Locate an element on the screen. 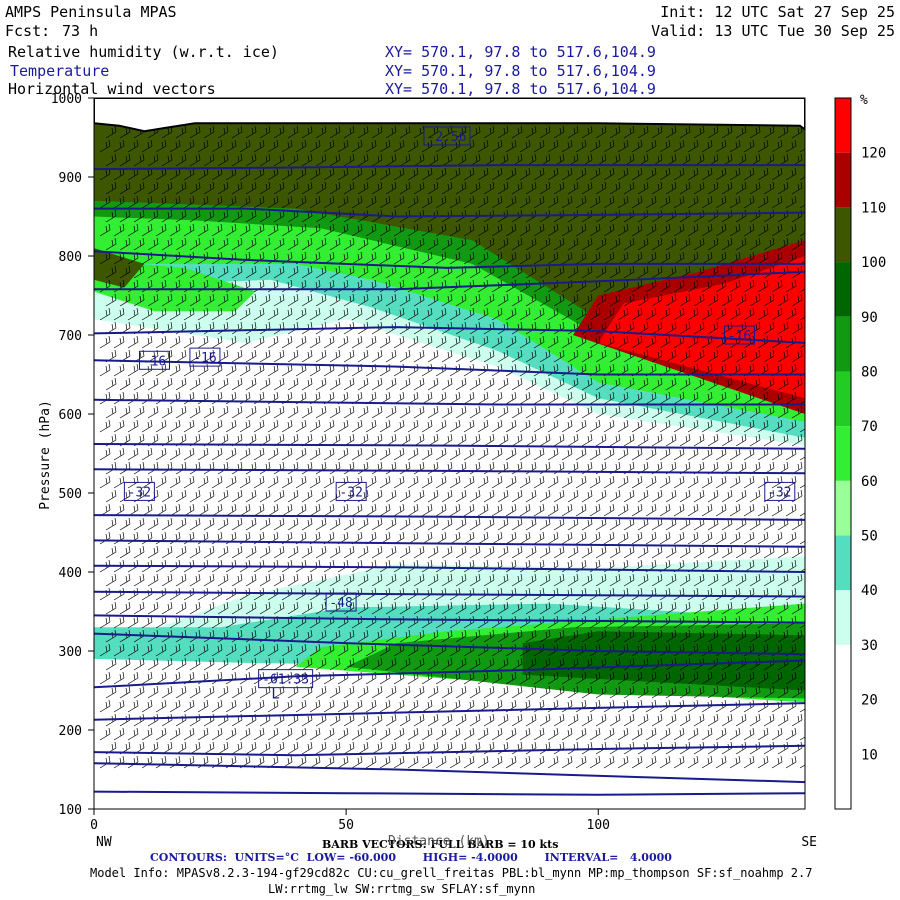 The image size is (900, 900). field-xy-rh: XY= 570.1, 97.8 to 517.6,104.9 is located at coordinates (520, 52).